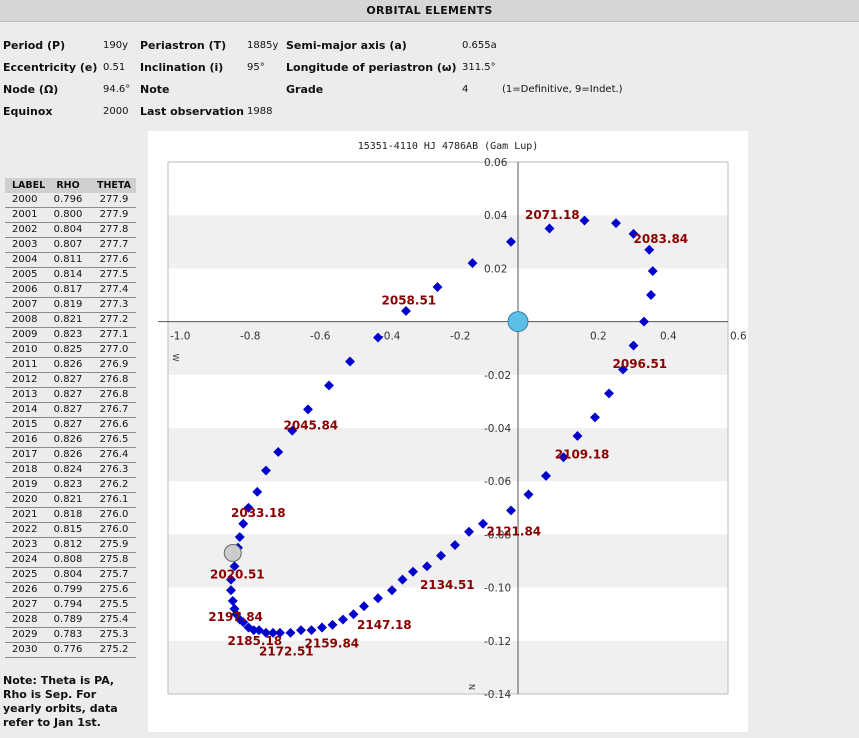 The image size is (859, 738). What do you see at coordinates (70, 590) in the screenshot?
I see `table-row: 2026 0.799 275.6` at bounding box center [70, 590].